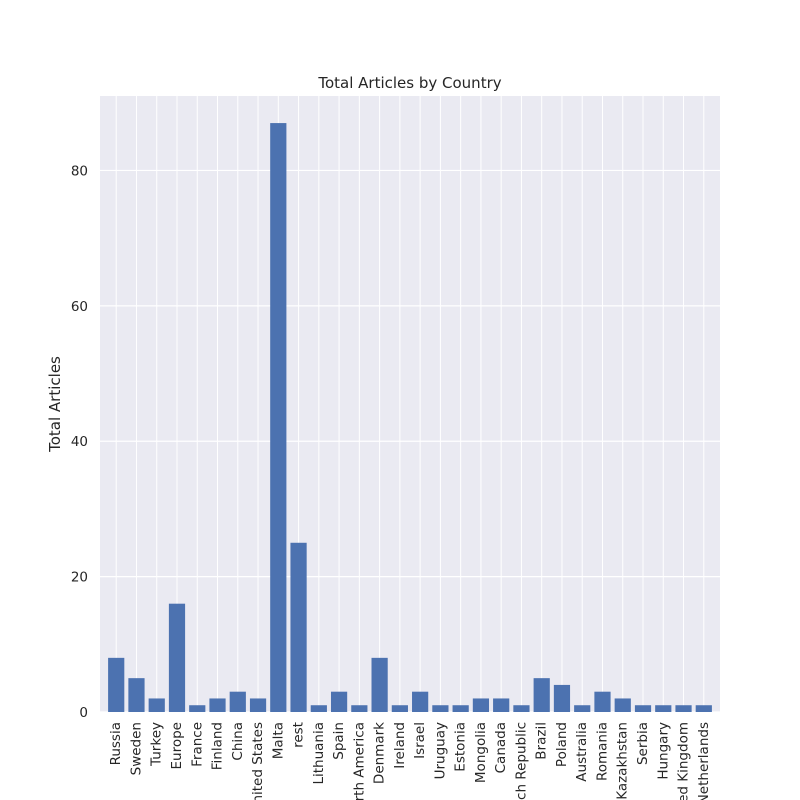 The width and height of the screenshot is (800, 800). Describe the element at coordinates (501, 747) in the screenshot. I see `x-tick-label: Canada` at that location.